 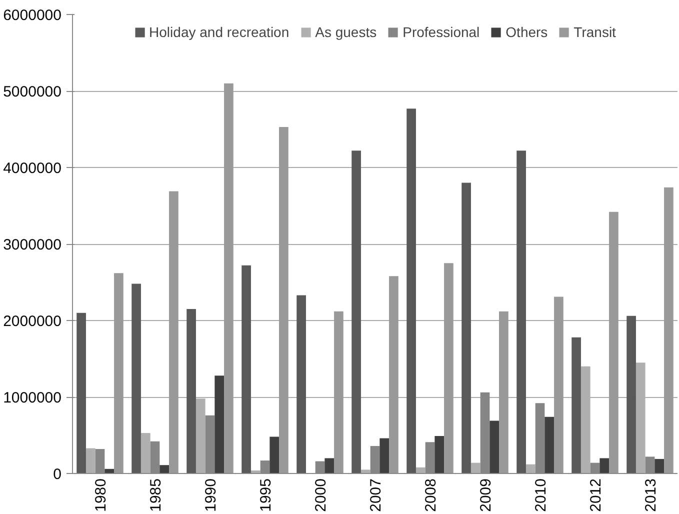 What do you see at coordinates (346, 32) in the screenshot?
I see `legend-label: As guests` at bounding box center [346, 32].